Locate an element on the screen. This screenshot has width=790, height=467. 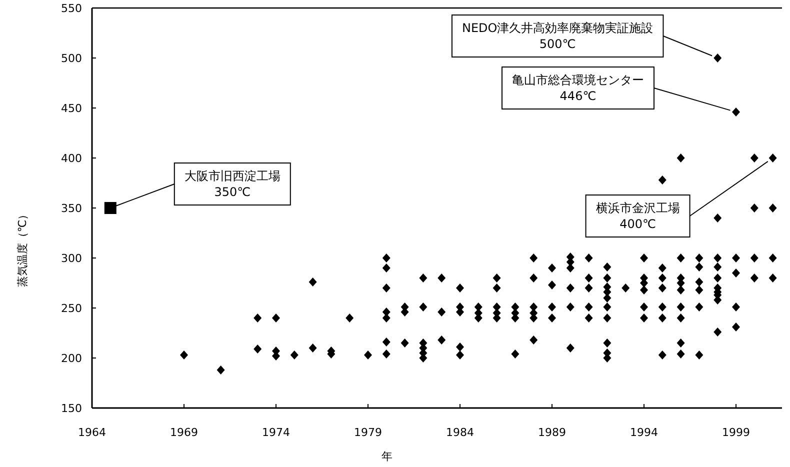
y-tick-label: 550 is located at coordinates (71, 8).